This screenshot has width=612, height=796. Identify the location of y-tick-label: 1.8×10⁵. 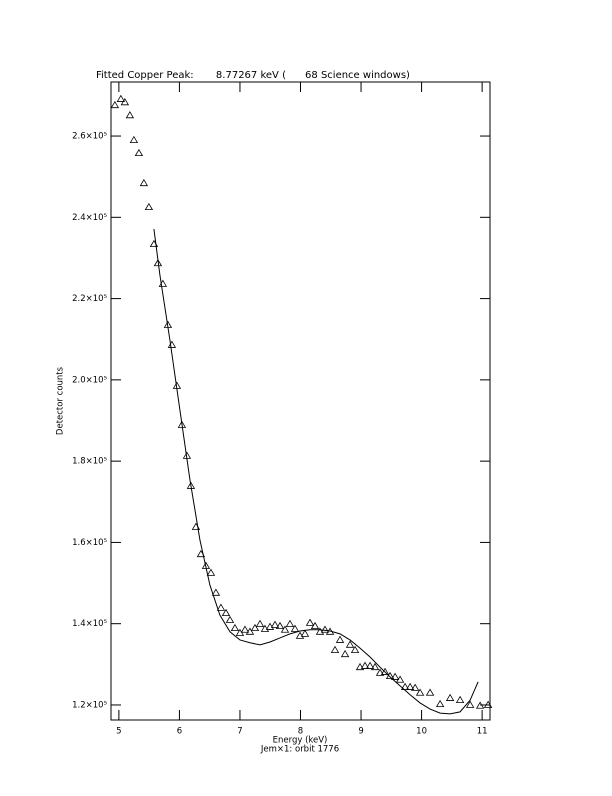
(89, 462).